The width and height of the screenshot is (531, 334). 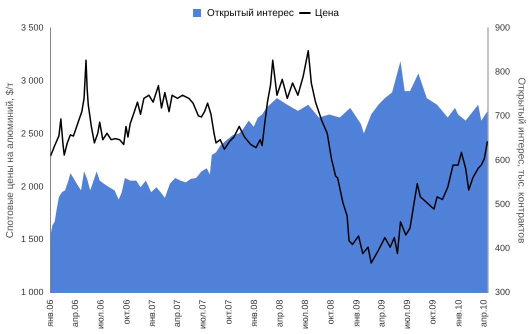 What do you see at coordinates (250, 13) in the screenshot?
I see `legend-label: Открытый интерес` at bounding box center [250, 13].